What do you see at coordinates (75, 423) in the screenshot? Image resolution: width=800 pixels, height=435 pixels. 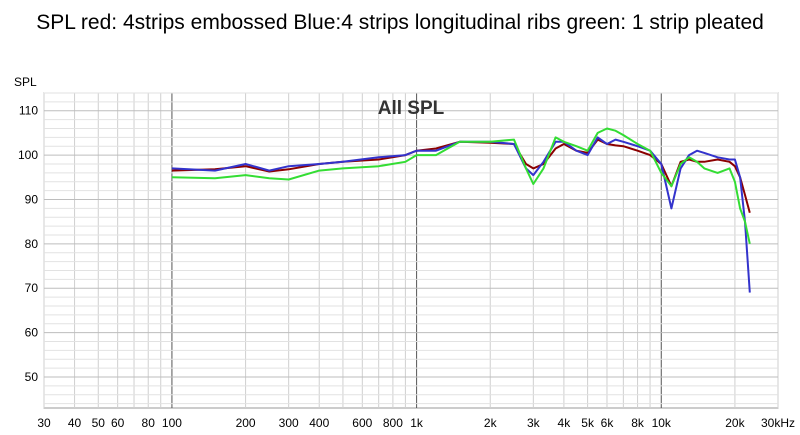 I see `x-tick-label: 40` at bounding box center [75, 423].